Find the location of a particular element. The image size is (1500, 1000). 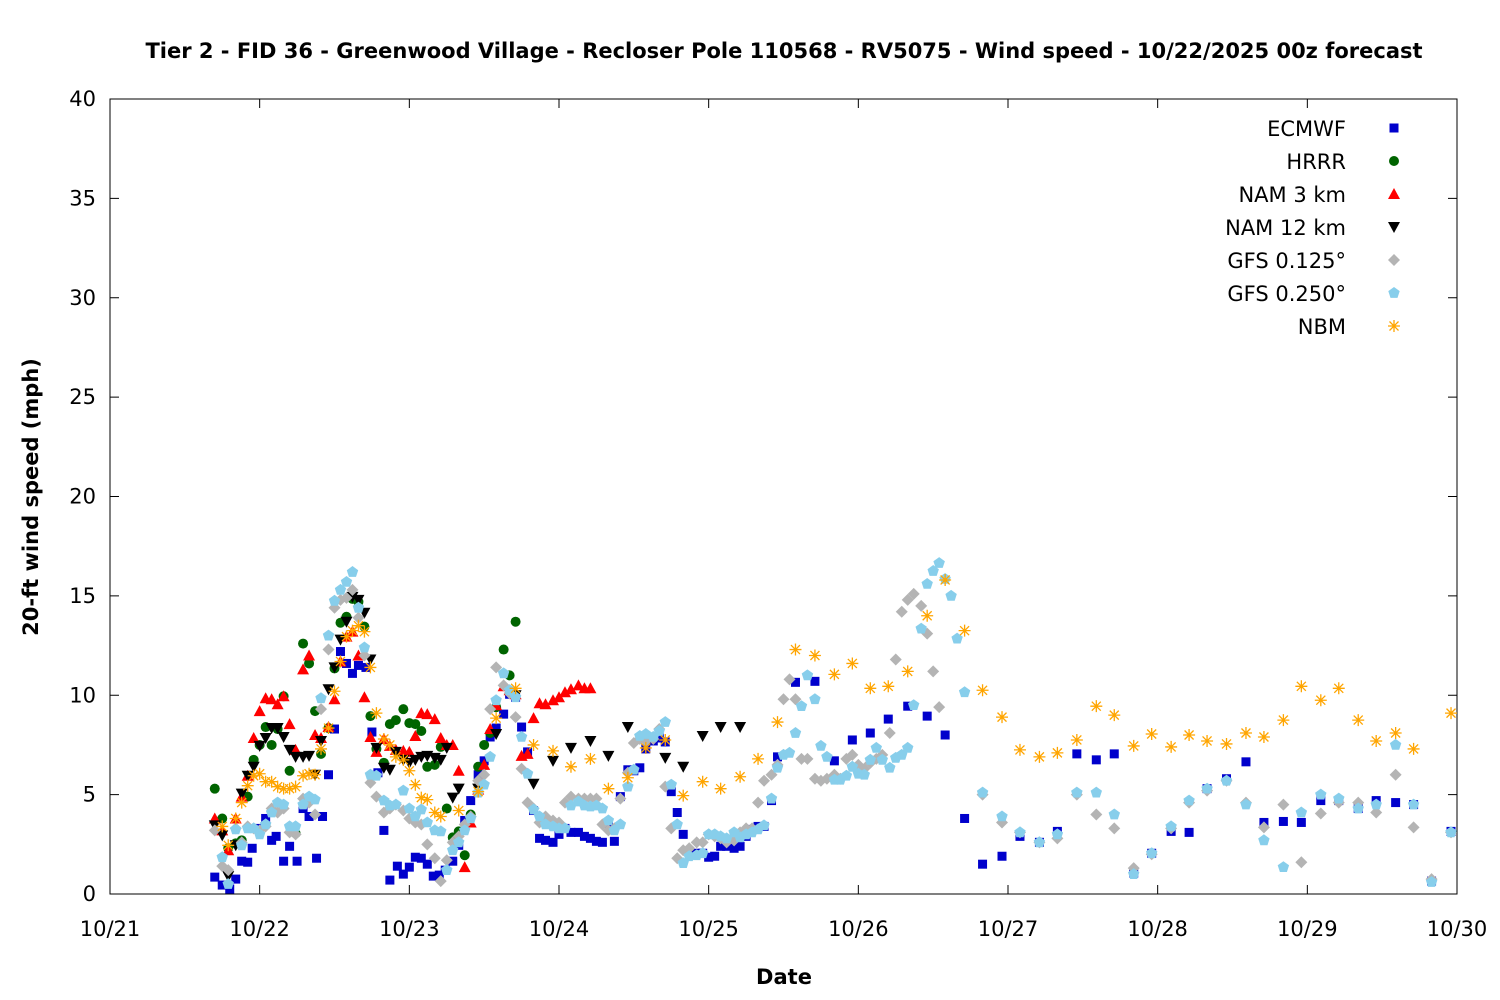

y-tick-label: 10 is located at coordinates (82, 695).